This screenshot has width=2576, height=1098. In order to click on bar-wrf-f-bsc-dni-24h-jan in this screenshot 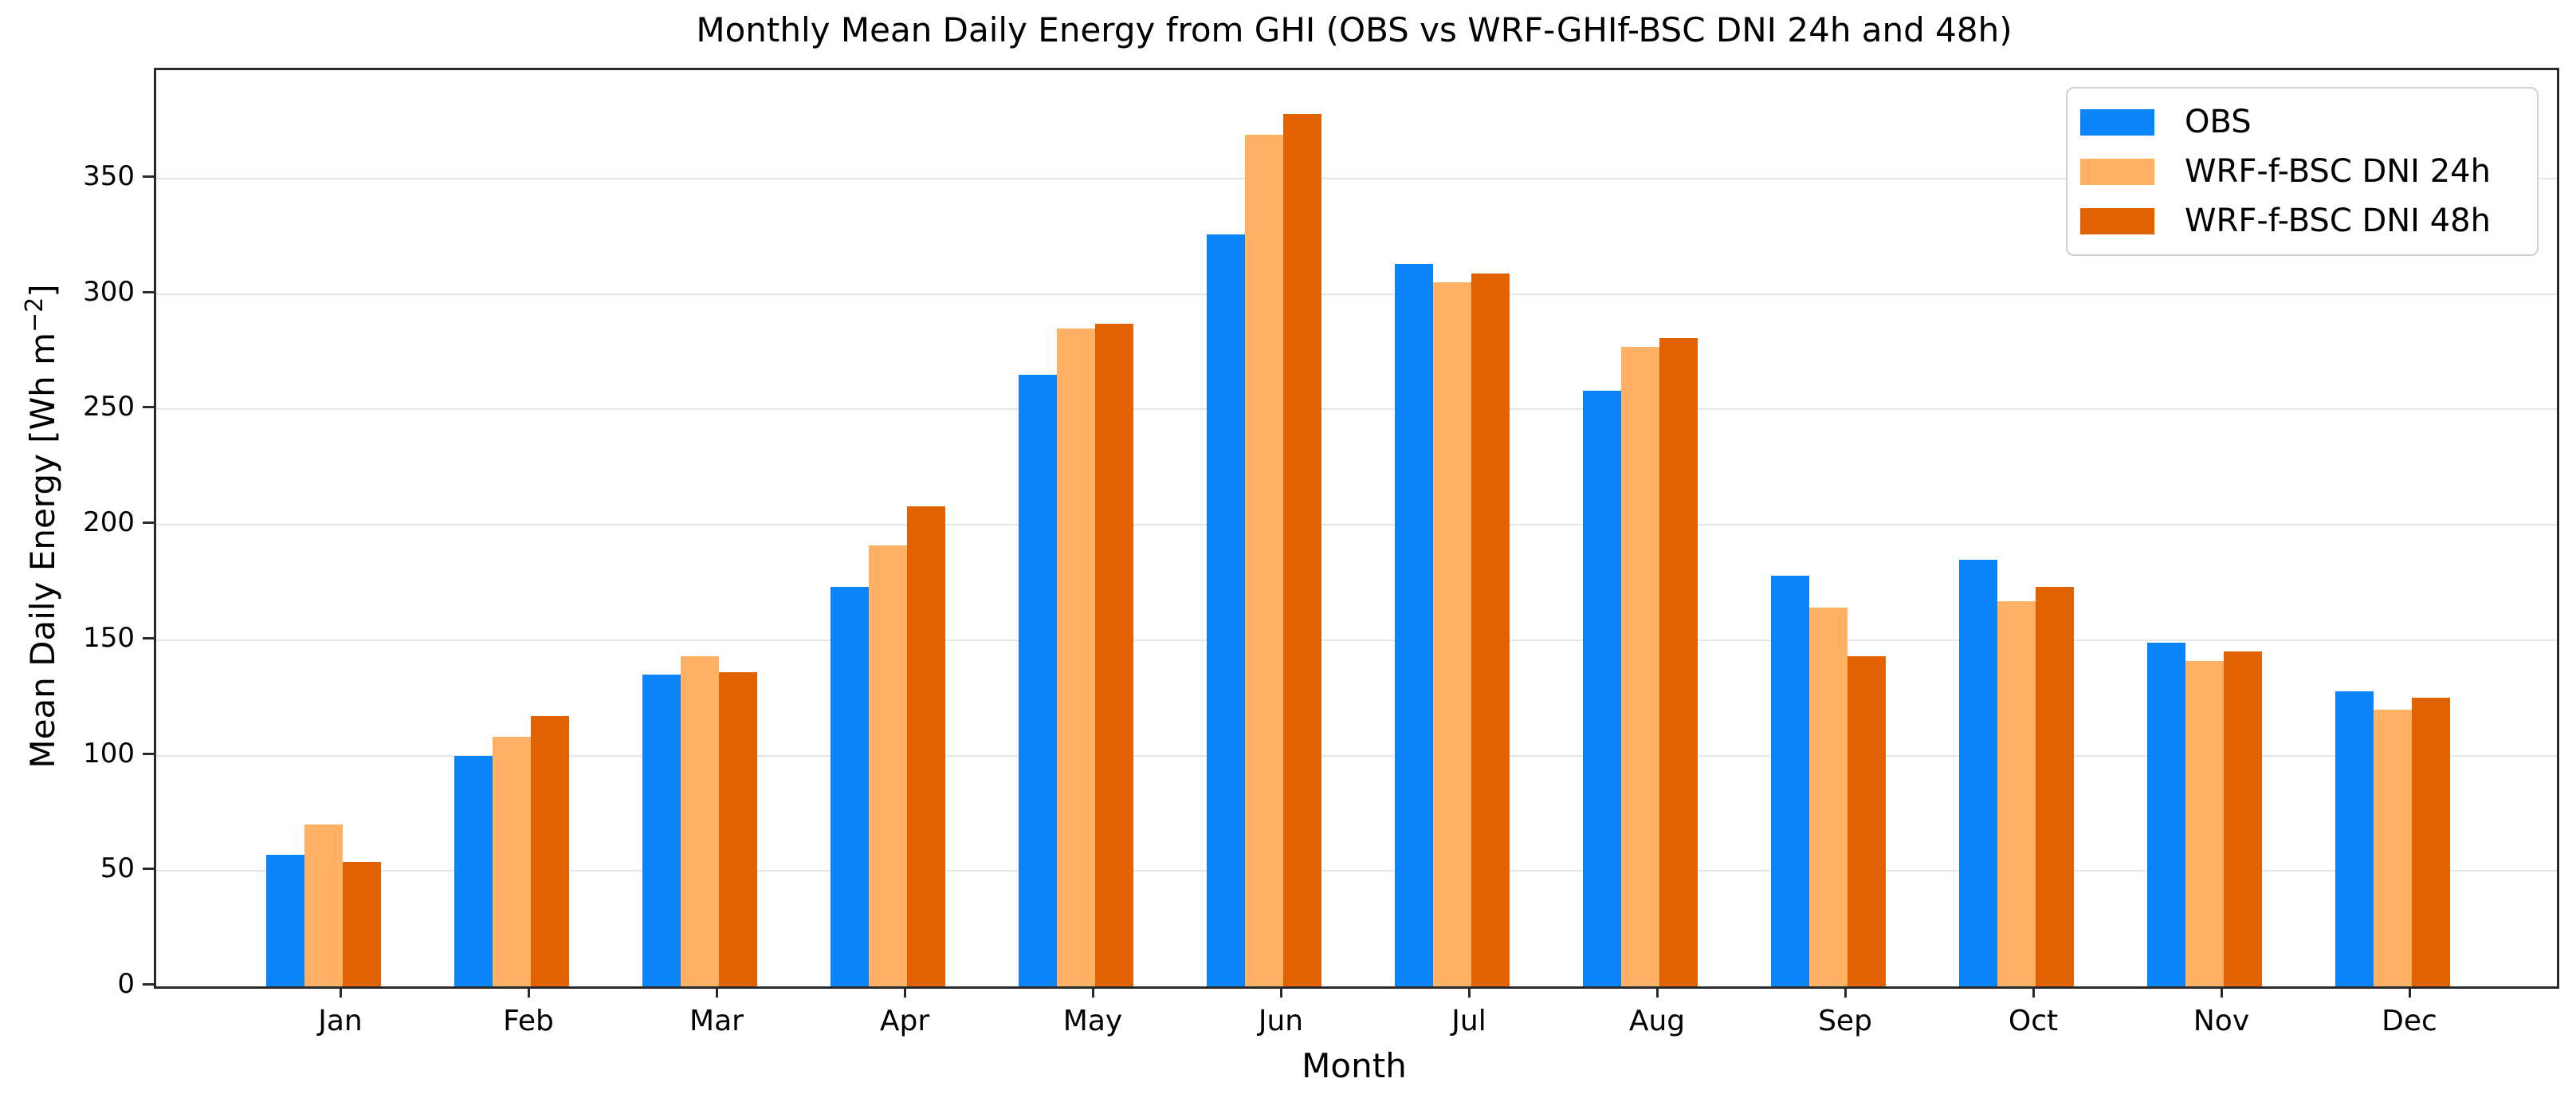, I will do `click(323, 905)`.